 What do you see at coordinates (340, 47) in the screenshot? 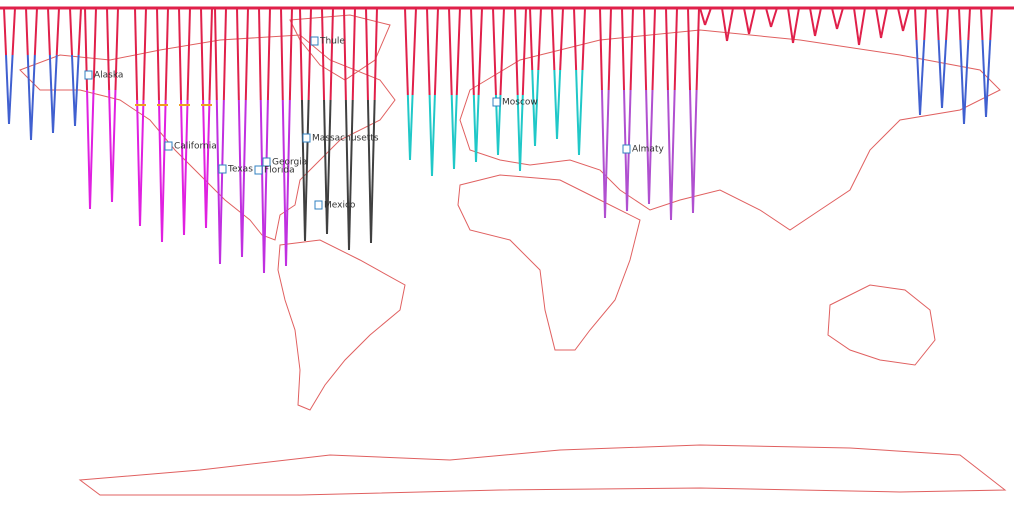
I see `greenland` at bounding box center [340, 47].